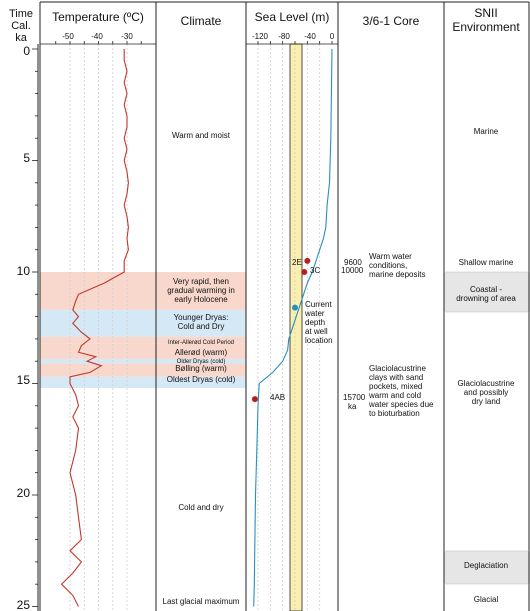  I want to click on temperature-curve, so click(94, 328).